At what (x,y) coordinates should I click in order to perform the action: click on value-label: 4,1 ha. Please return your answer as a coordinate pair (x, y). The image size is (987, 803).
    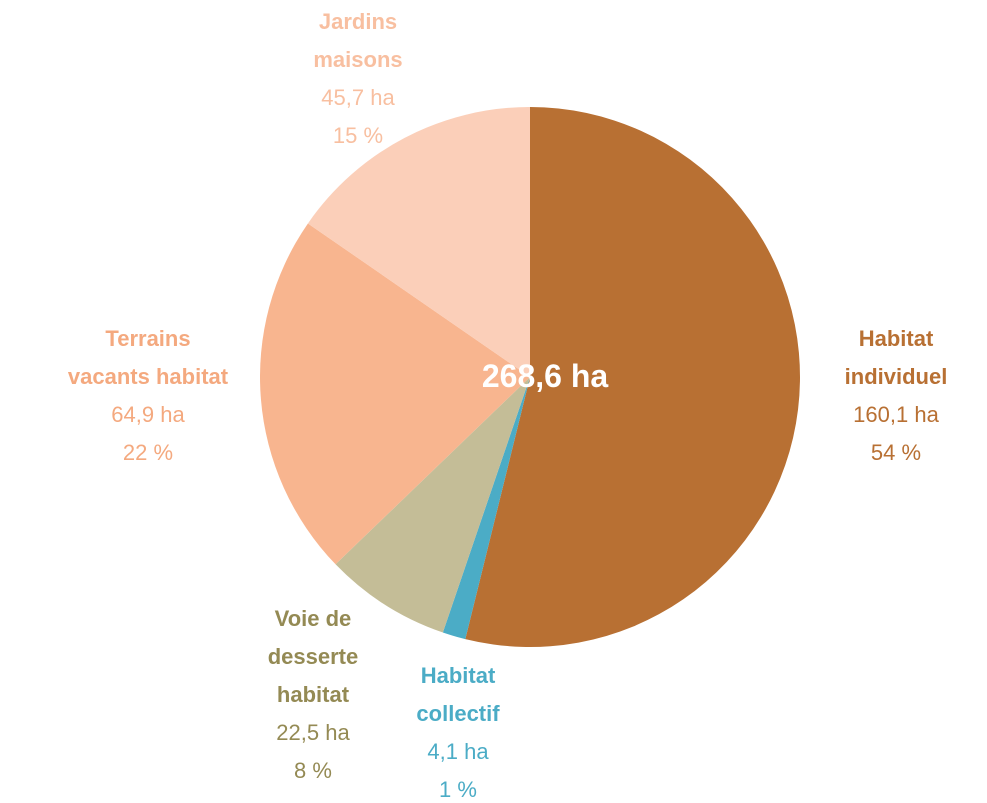
    Looking at the image, I should click on (458, 751).